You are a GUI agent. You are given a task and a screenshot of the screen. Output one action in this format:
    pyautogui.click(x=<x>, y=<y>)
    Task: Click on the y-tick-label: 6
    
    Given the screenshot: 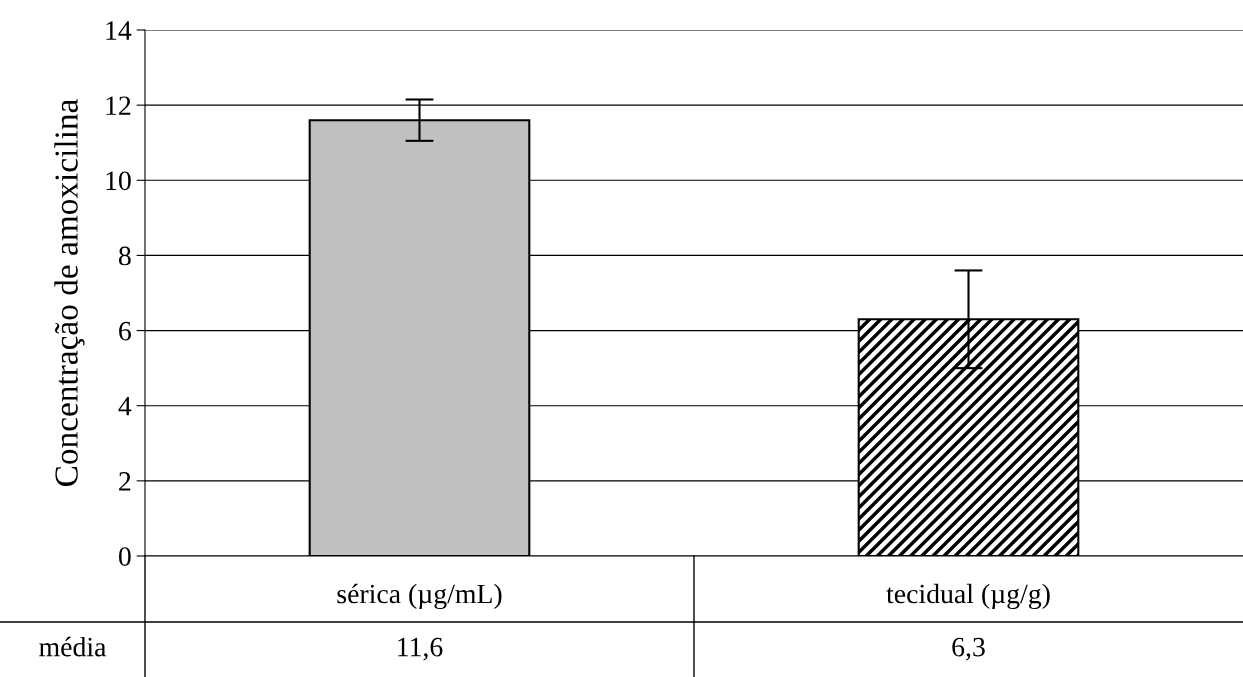 What is the action you would take?
    pyautogui.click(x=125, y=331)
    